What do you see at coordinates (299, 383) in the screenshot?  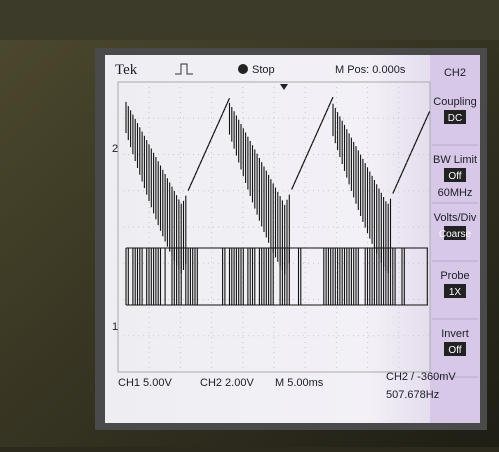 I see `time-scale: M 5.00ms` at bounding box center [299, 383].